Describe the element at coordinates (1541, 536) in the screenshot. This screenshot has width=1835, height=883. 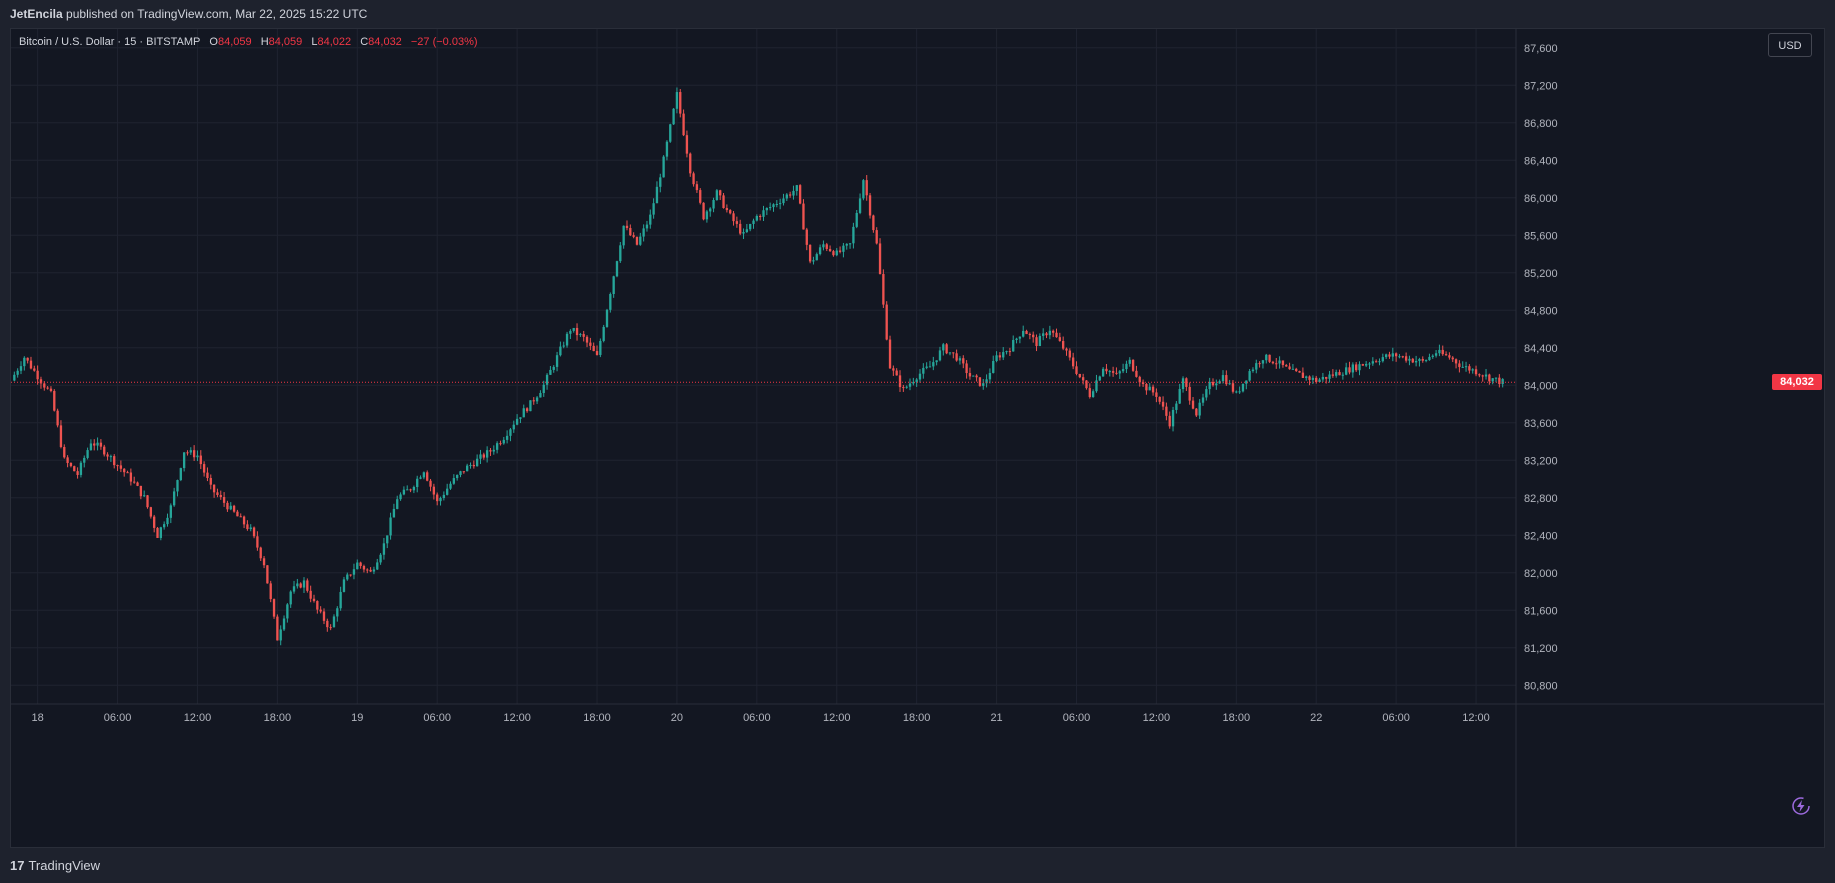
I see `y-tick-label: 82,400` at that location.